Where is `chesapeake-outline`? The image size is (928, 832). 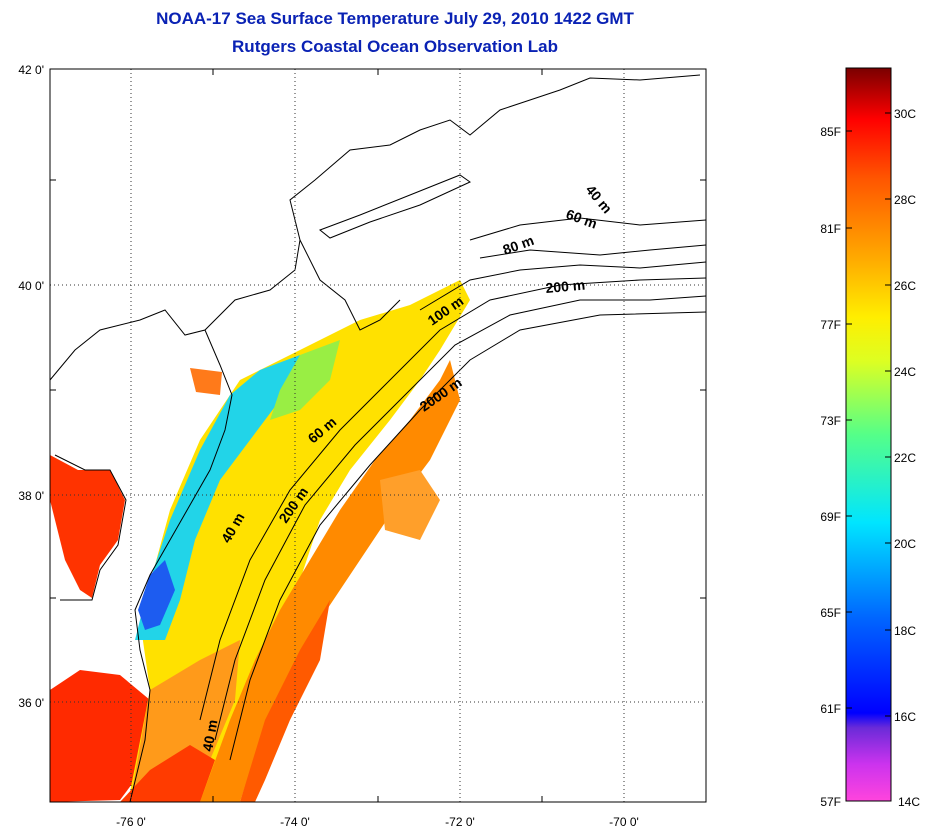 chesapeake-outline is located at coordinates (90, 527).